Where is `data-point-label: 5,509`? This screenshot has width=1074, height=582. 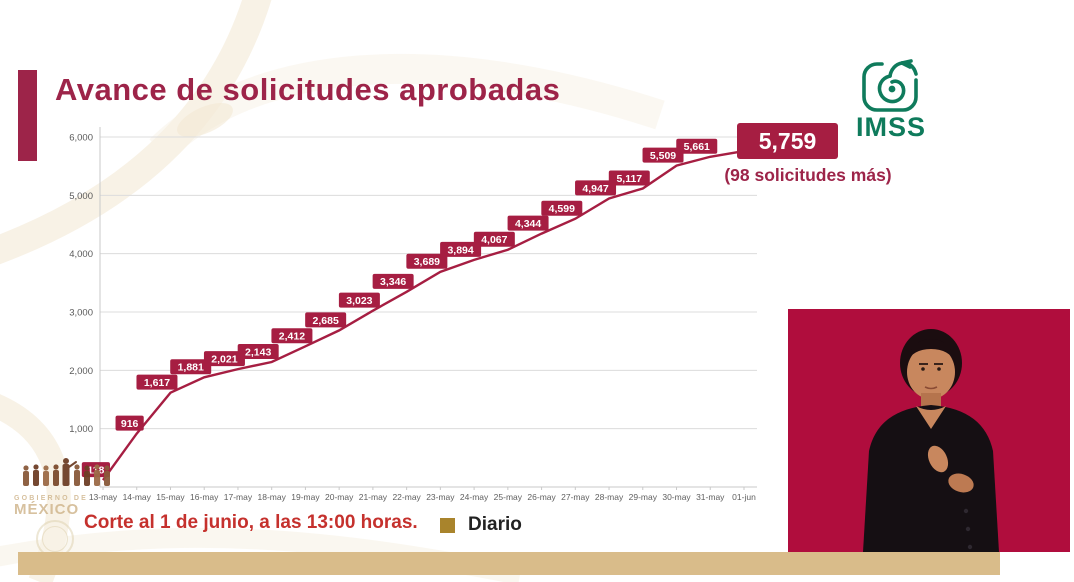
data-point-label: 5,509 is located at coordinates (663, 156).